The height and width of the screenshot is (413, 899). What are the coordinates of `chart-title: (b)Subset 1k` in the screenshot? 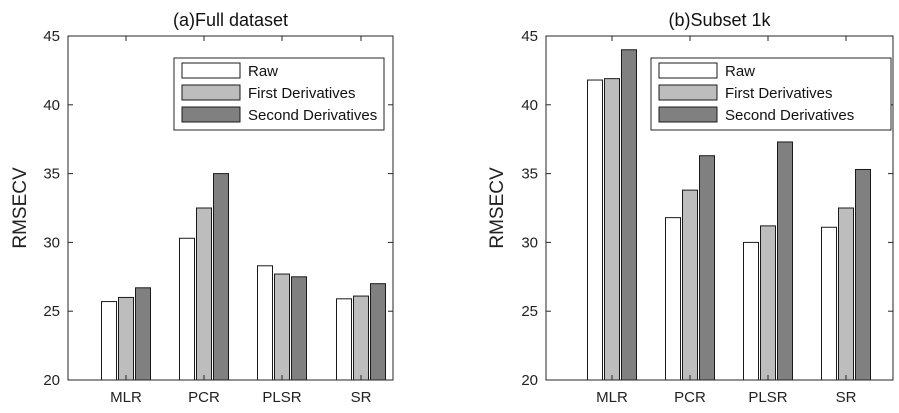 It's located at (719, 20).